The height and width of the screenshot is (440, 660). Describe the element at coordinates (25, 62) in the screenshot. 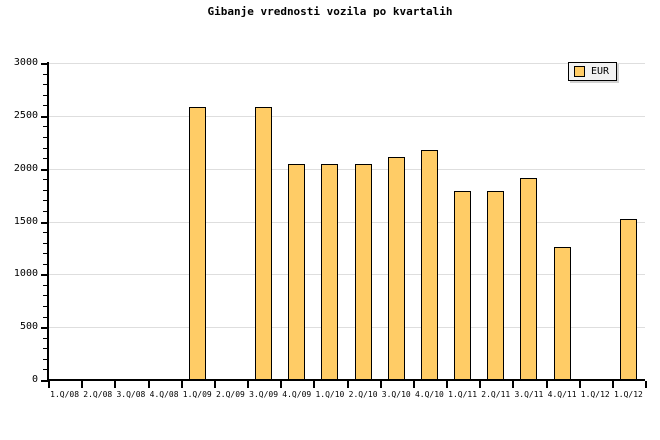

I see `y-axis-label: 3000` at that location.